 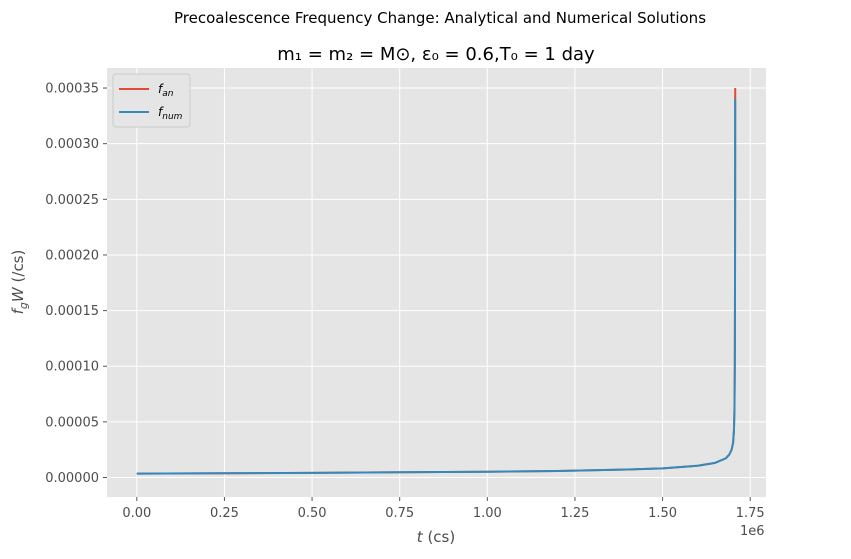 I want to click on x-tick-label: 0.00, so click(x=136, y=513).